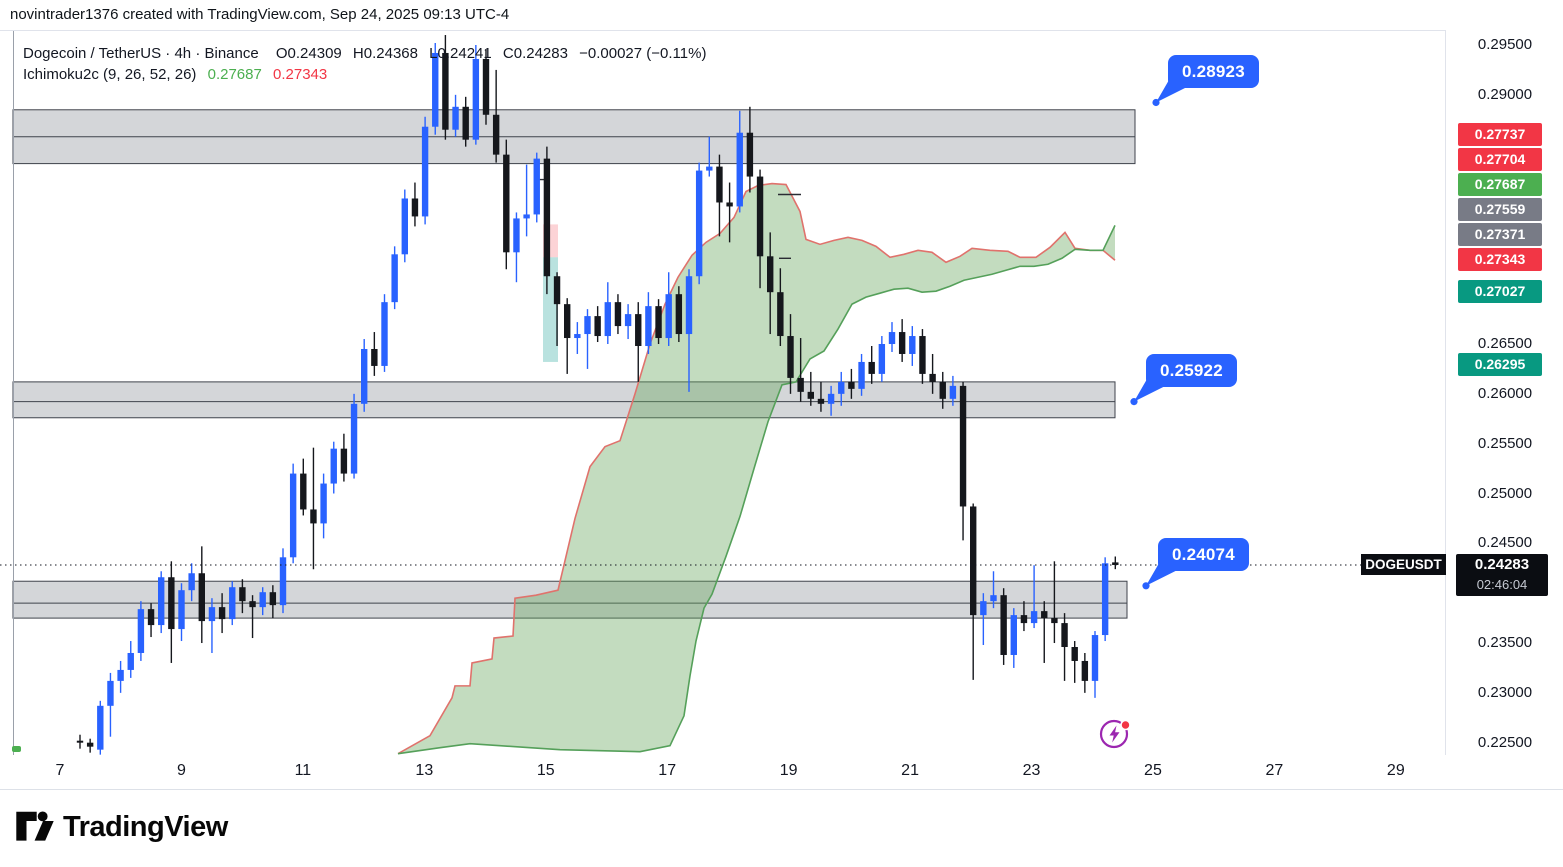 The image size is (1563, 867). I want to click on price-tick-0.26000: 0.26000, so click(1505, 393).